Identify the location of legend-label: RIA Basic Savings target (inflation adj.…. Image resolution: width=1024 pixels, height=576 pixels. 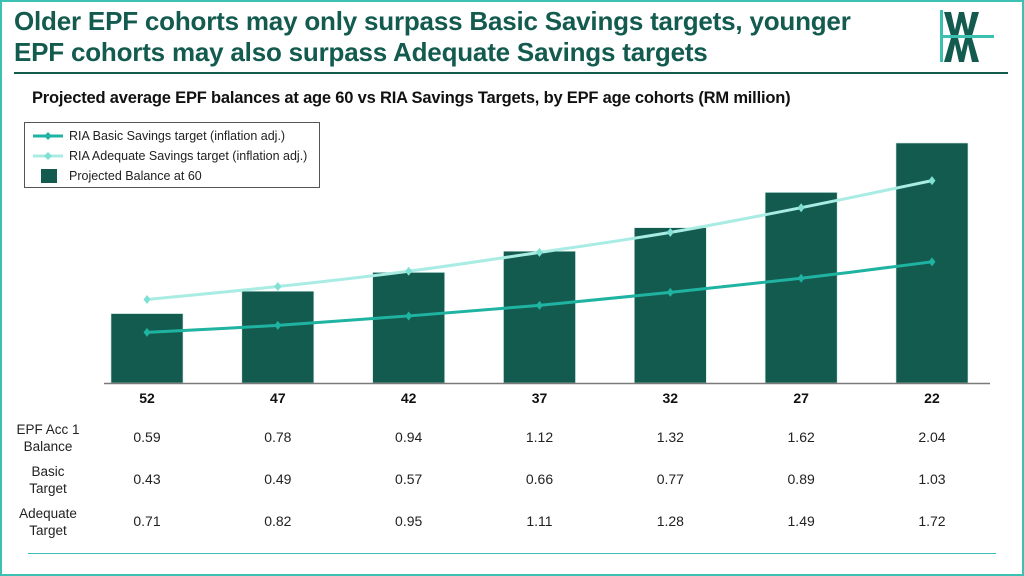
(177, 136).